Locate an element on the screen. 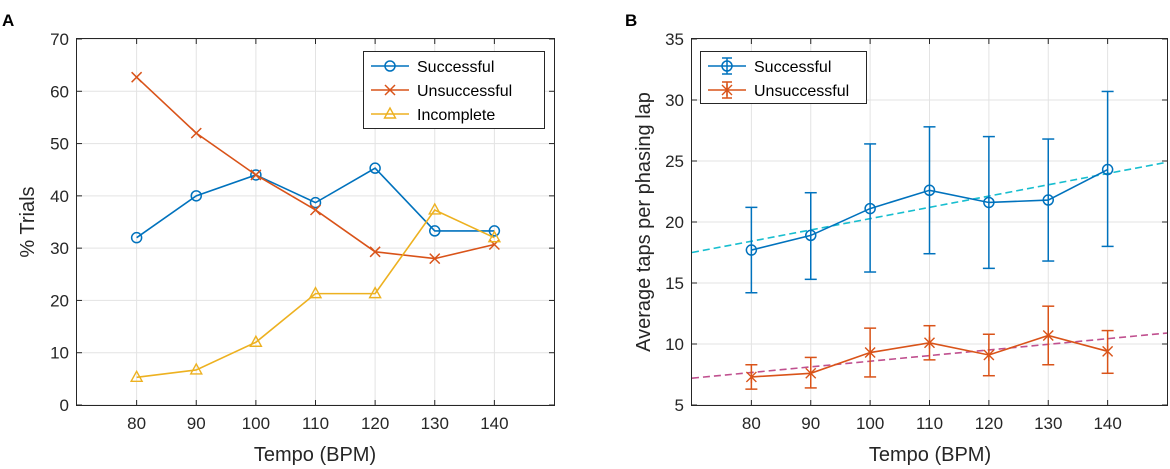 Image resolution: width=1170 pixels, height=469 pixels. panel-b-series-successful-line is located at coordinates (929, 209).